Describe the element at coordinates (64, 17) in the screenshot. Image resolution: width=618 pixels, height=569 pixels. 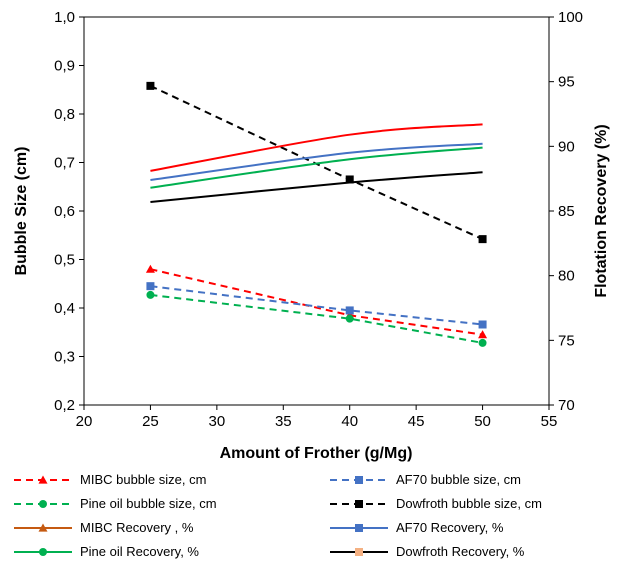
I see `y-tick-label: 1,0` at that location.